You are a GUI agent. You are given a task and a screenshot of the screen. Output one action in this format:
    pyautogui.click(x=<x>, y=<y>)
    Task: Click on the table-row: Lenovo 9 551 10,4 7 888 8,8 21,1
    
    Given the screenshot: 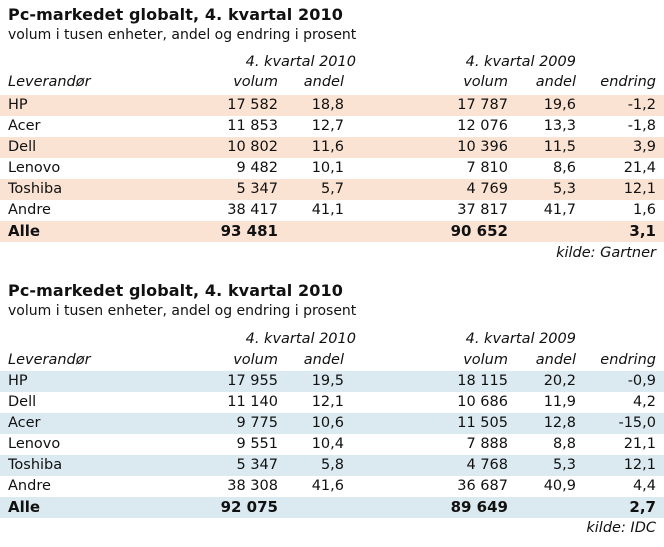 What is the action you would take?
    pyautogui.click(x=332, y=444)
    